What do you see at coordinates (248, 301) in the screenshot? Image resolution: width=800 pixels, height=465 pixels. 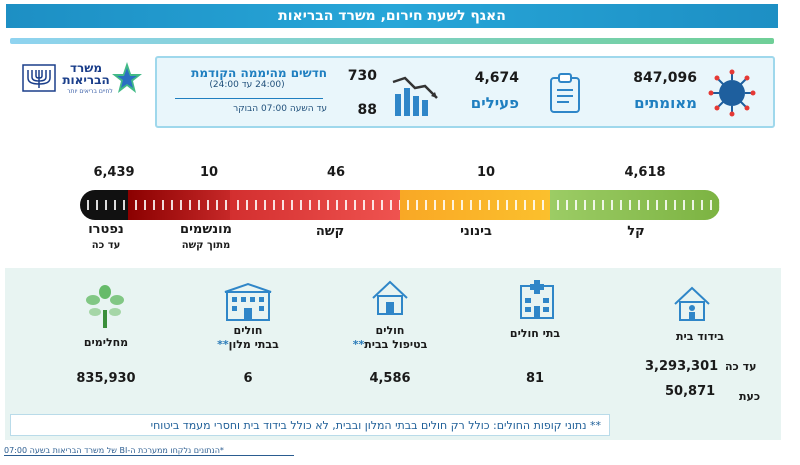 I see `hotel-icon` at bounding box center [248, 301].